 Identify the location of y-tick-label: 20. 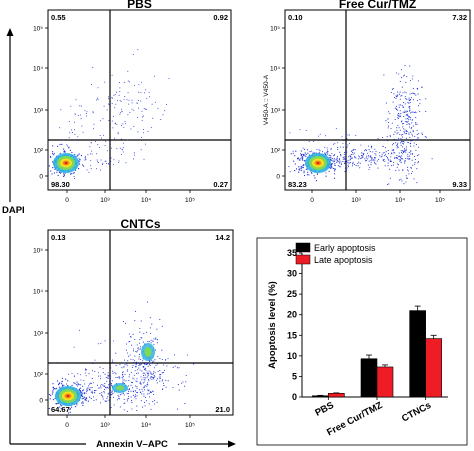
(292, 315).